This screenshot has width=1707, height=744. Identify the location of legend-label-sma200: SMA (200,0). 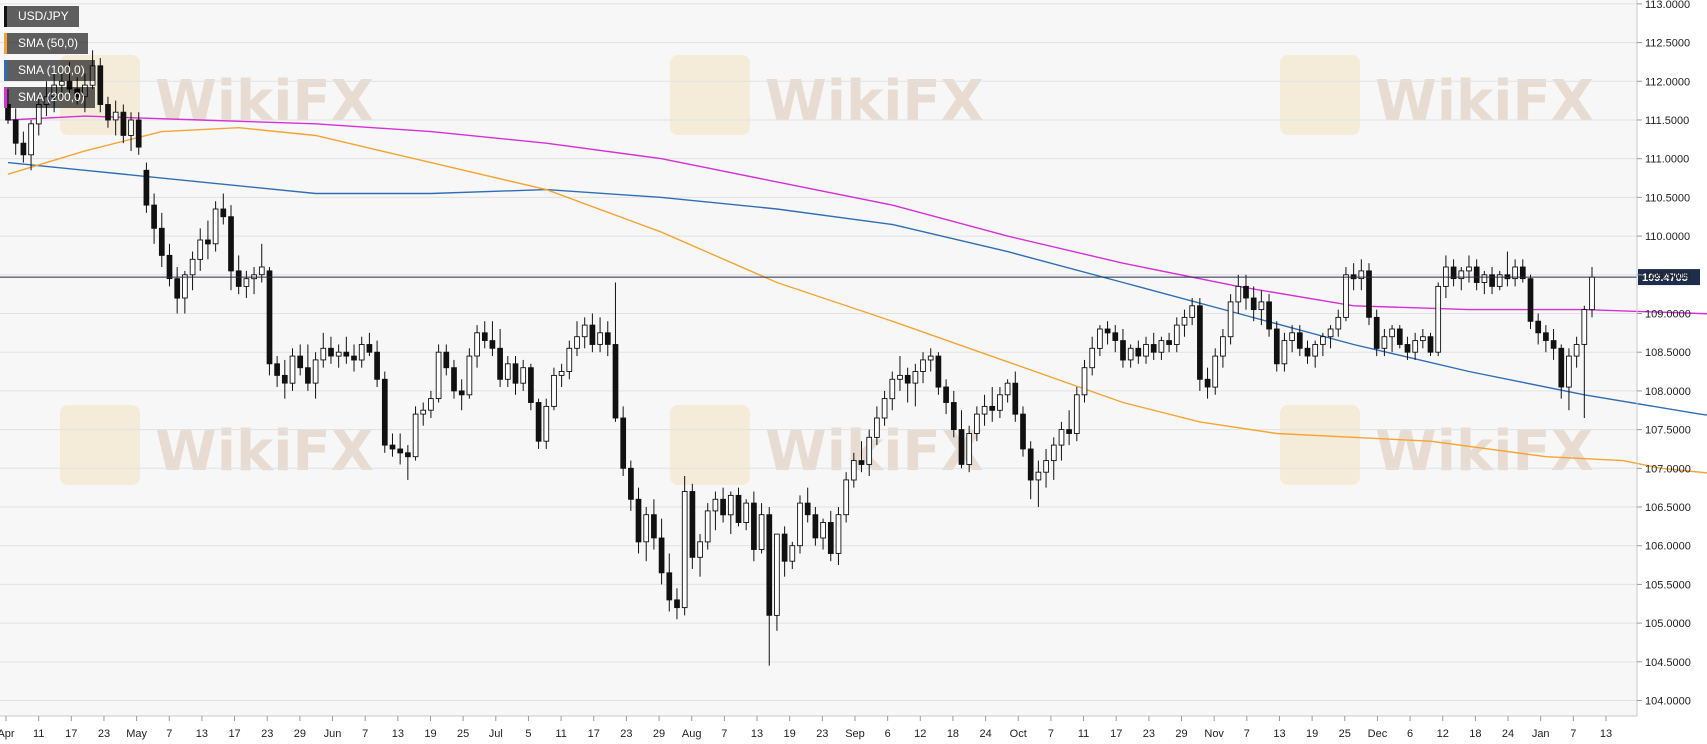
(51, 97).